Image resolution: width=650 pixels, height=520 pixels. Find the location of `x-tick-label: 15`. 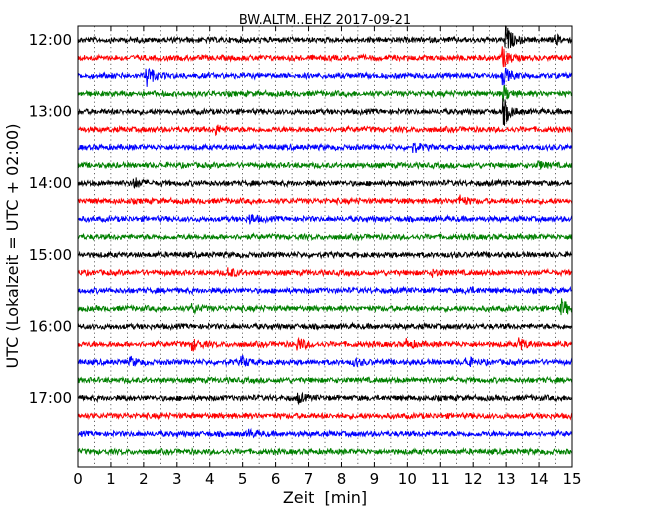

x-tick-label: 15 is located at coordinates (571, 479).